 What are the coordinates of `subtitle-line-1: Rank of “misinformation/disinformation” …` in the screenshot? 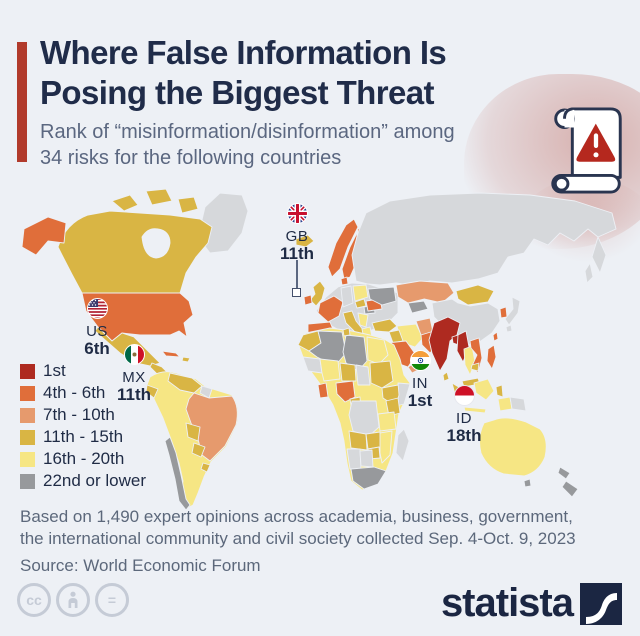 It's located at (247, 132).